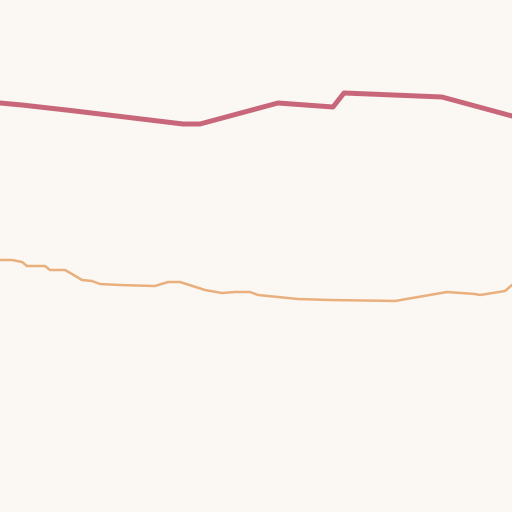 The height and width of the screenshot is (512, 512). I want to click on major-road, so click(256, 108).